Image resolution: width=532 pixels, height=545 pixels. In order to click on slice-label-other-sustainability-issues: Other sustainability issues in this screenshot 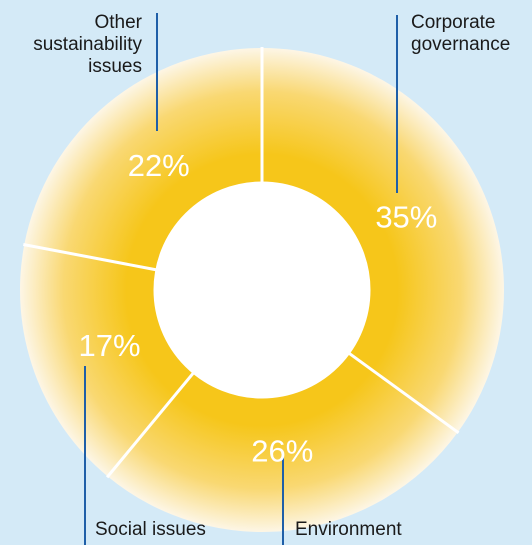, I will do `click(71, 45)`.